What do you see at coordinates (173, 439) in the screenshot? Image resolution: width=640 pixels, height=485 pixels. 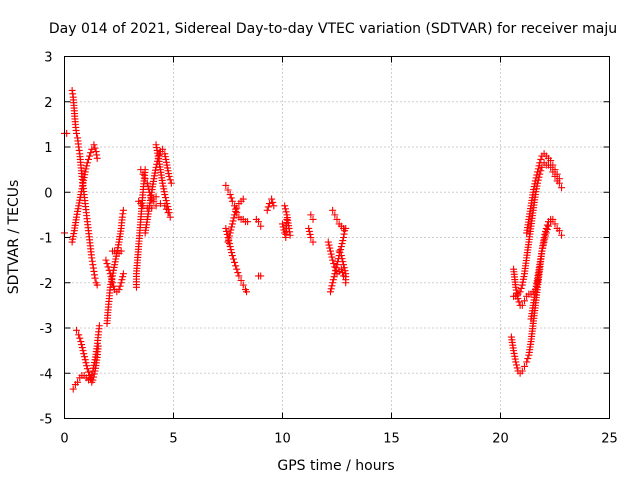 I see `x-tick-label: 5` at bounding box center [173, 439].